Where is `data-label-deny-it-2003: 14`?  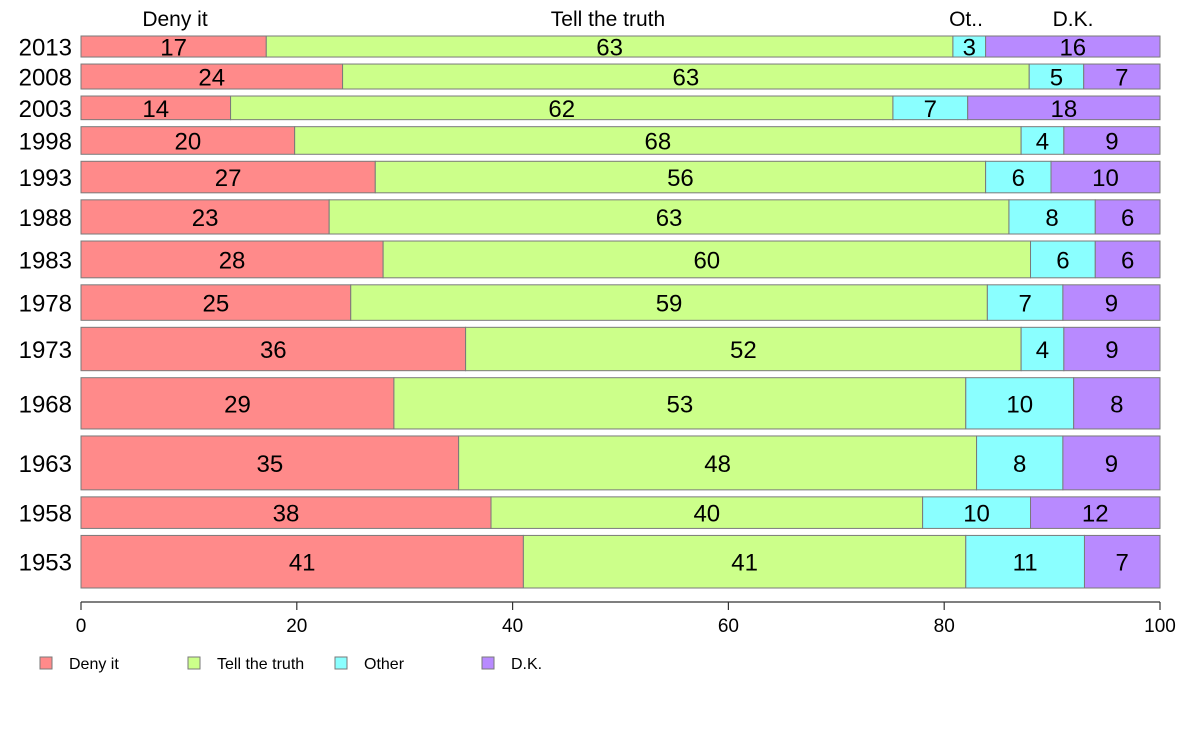
data-label-deny-it-2003: 14 is located at coordinates (155, 109).